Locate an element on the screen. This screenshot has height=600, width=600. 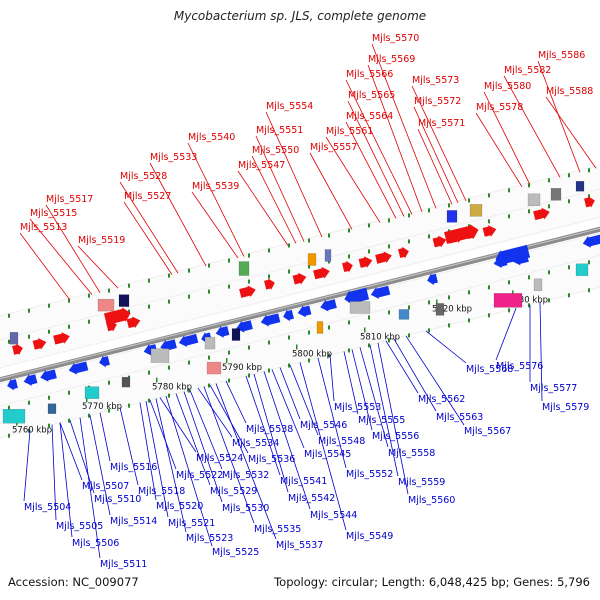
gene-label-Mjls_5536: Mjls_5536 is located at coordinates (271, 459).